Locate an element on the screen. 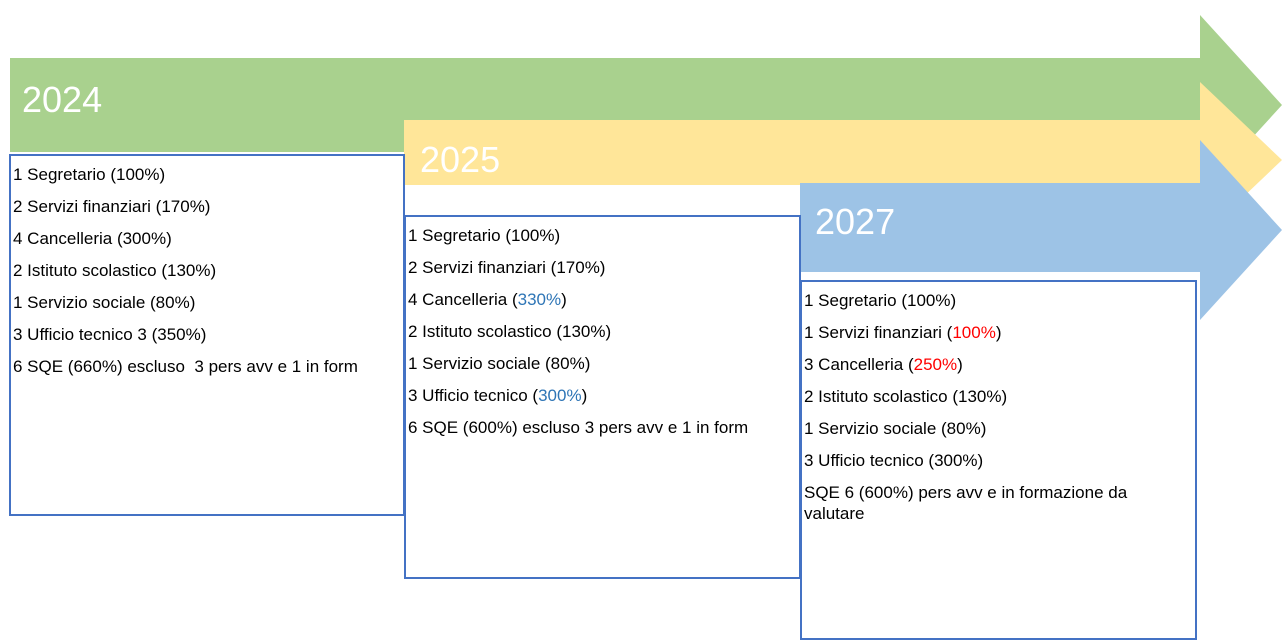 The width and height of the screenshot is (1282, 640). item-text: 3 Ufficio tecnico ( is located at coordinates (473, 395).